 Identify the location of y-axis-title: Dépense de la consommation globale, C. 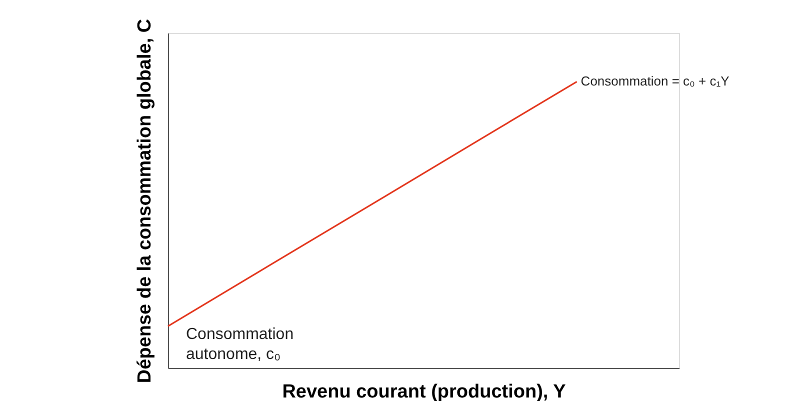
(145, 201).